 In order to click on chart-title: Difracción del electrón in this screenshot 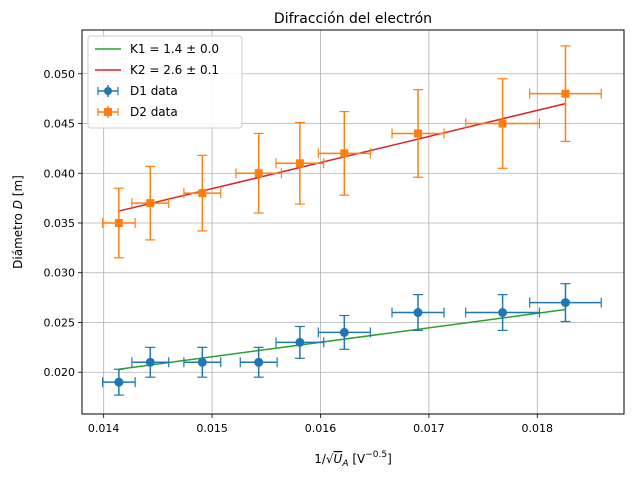, I will do `click(353, 19)`.